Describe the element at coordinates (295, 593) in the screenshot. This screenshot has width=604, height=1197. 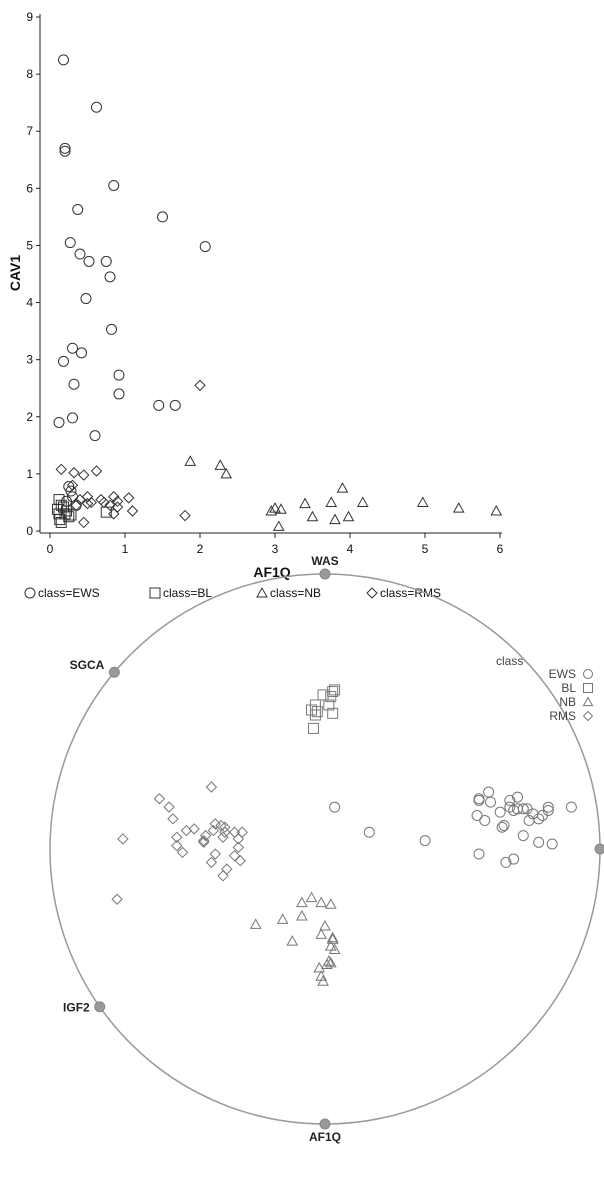
I see `legend-label: class=NB` at that location.